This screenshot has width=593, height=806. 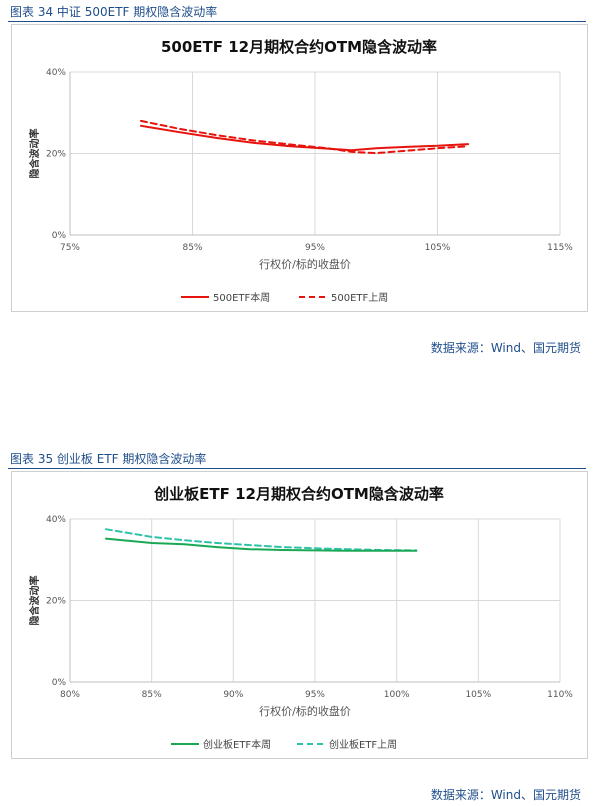 I want to click on figure-2-caption: 图表 35 创业板 ETF 期权隐含波动率, so click(x=108, y=459).